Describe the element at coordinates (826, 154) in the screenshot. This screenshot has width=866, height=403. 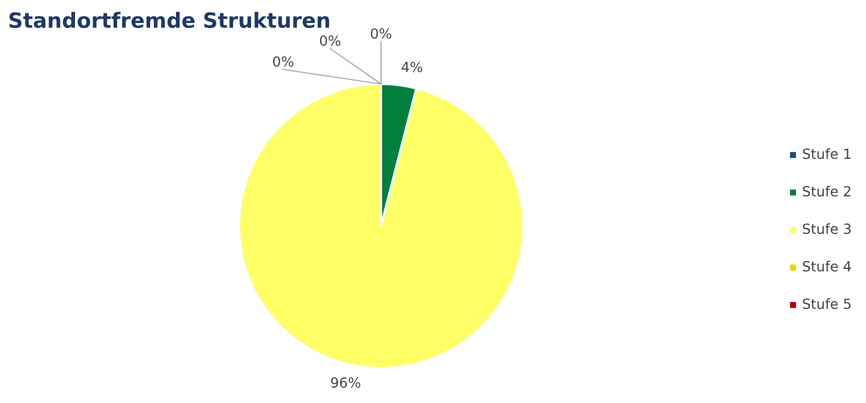
I see `legend-label: Stufe 1` at that location.